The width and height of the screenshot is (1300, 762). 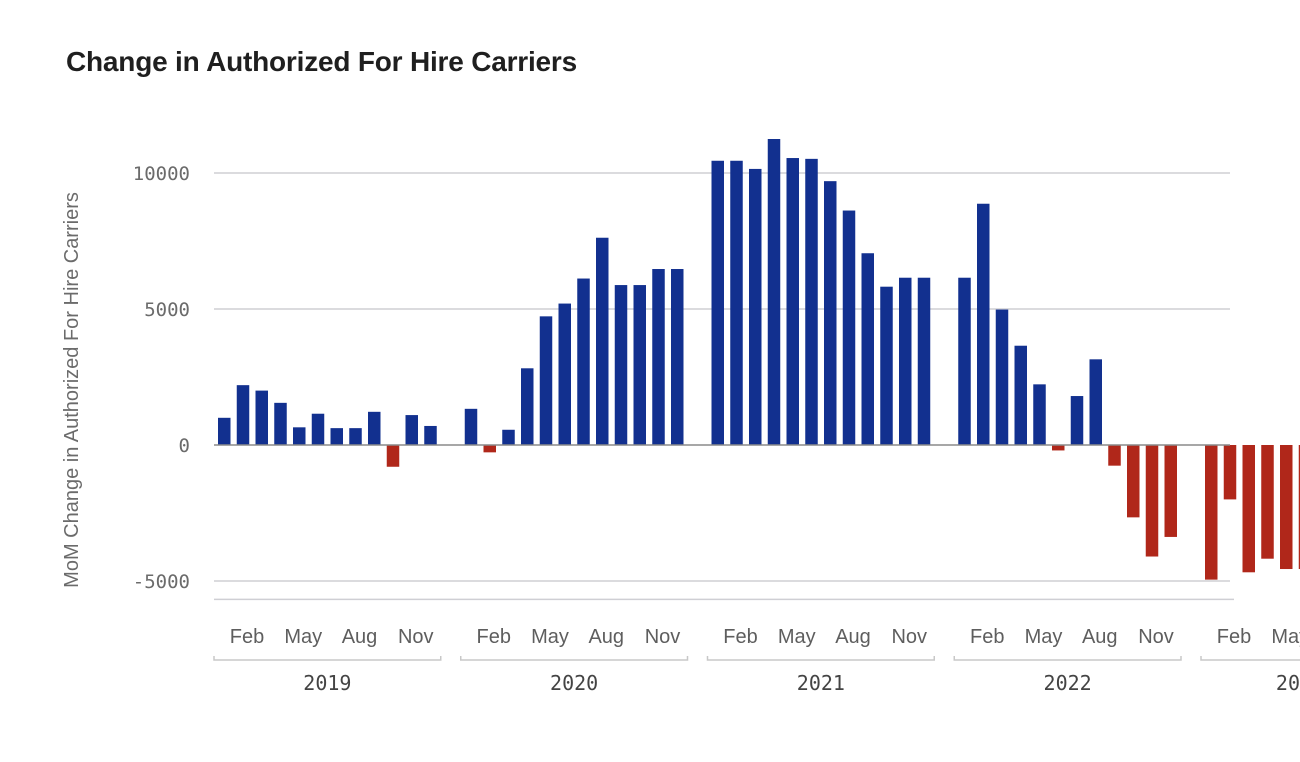 I want to click on bar-2020-jan, so click(x=471, y=426).